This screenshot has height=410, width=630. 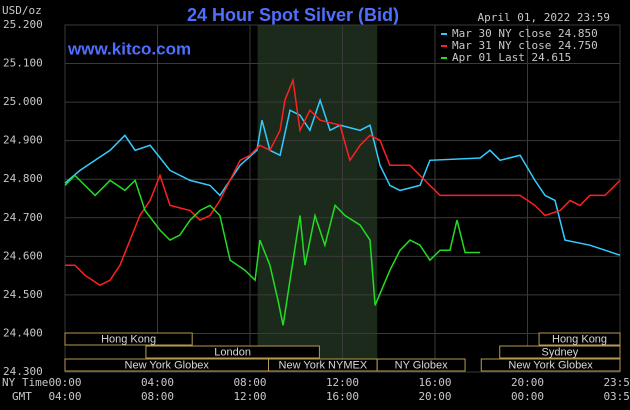 I want to click on legend-label: Mar 31 NY close 24.750, so click(x=525, y=45).